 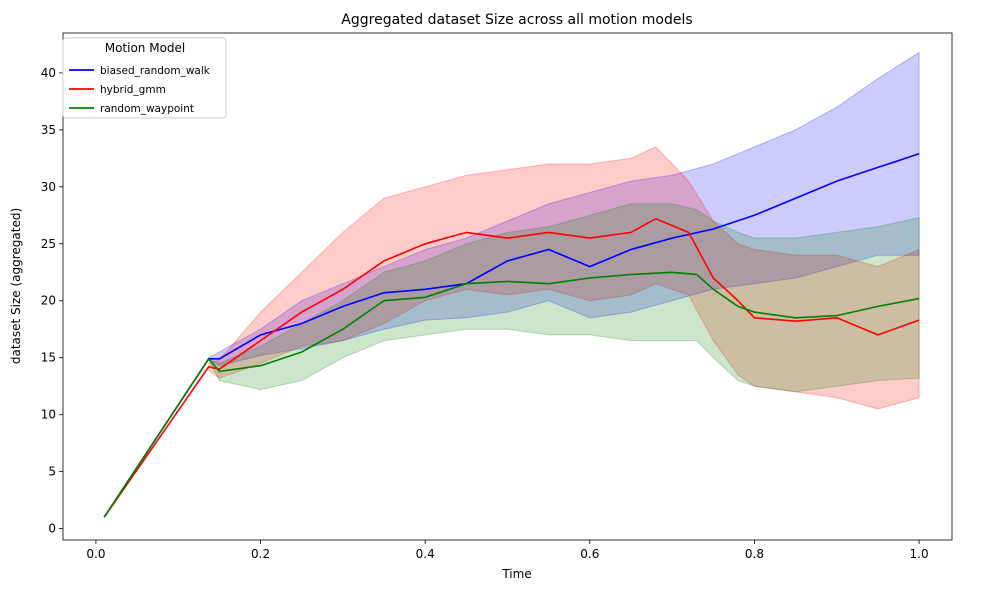 What do you see at coordinates (48, 130) in the screenshot?
I see `y-tick-label: 35` at bounding box center [48, 130].